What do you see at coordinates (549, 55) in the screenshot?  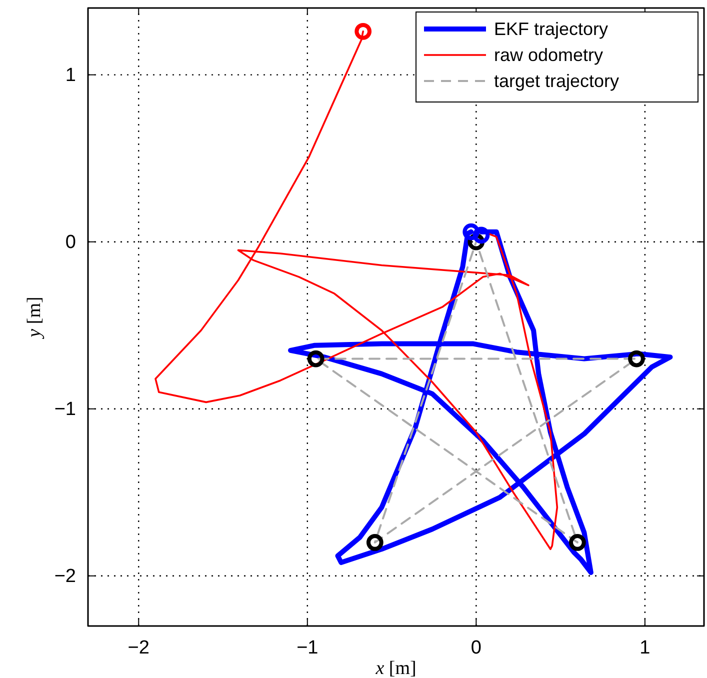 I see `legend-label: raw odometry` at bounding box center [549, 55].